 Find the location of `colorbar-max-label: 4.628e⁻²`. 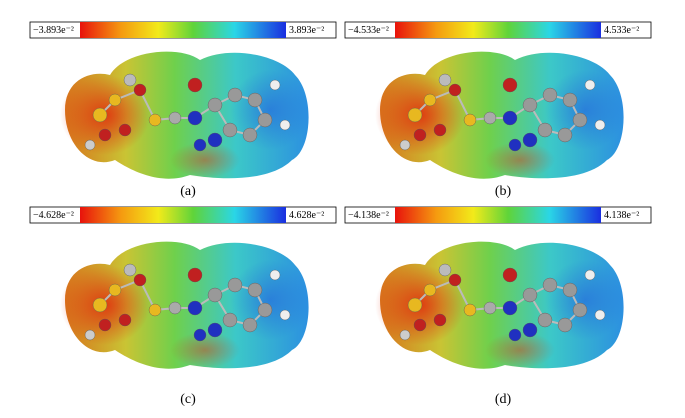

colorbar-max-label: 4.628e⁻² is located at coordinates (306, 215).